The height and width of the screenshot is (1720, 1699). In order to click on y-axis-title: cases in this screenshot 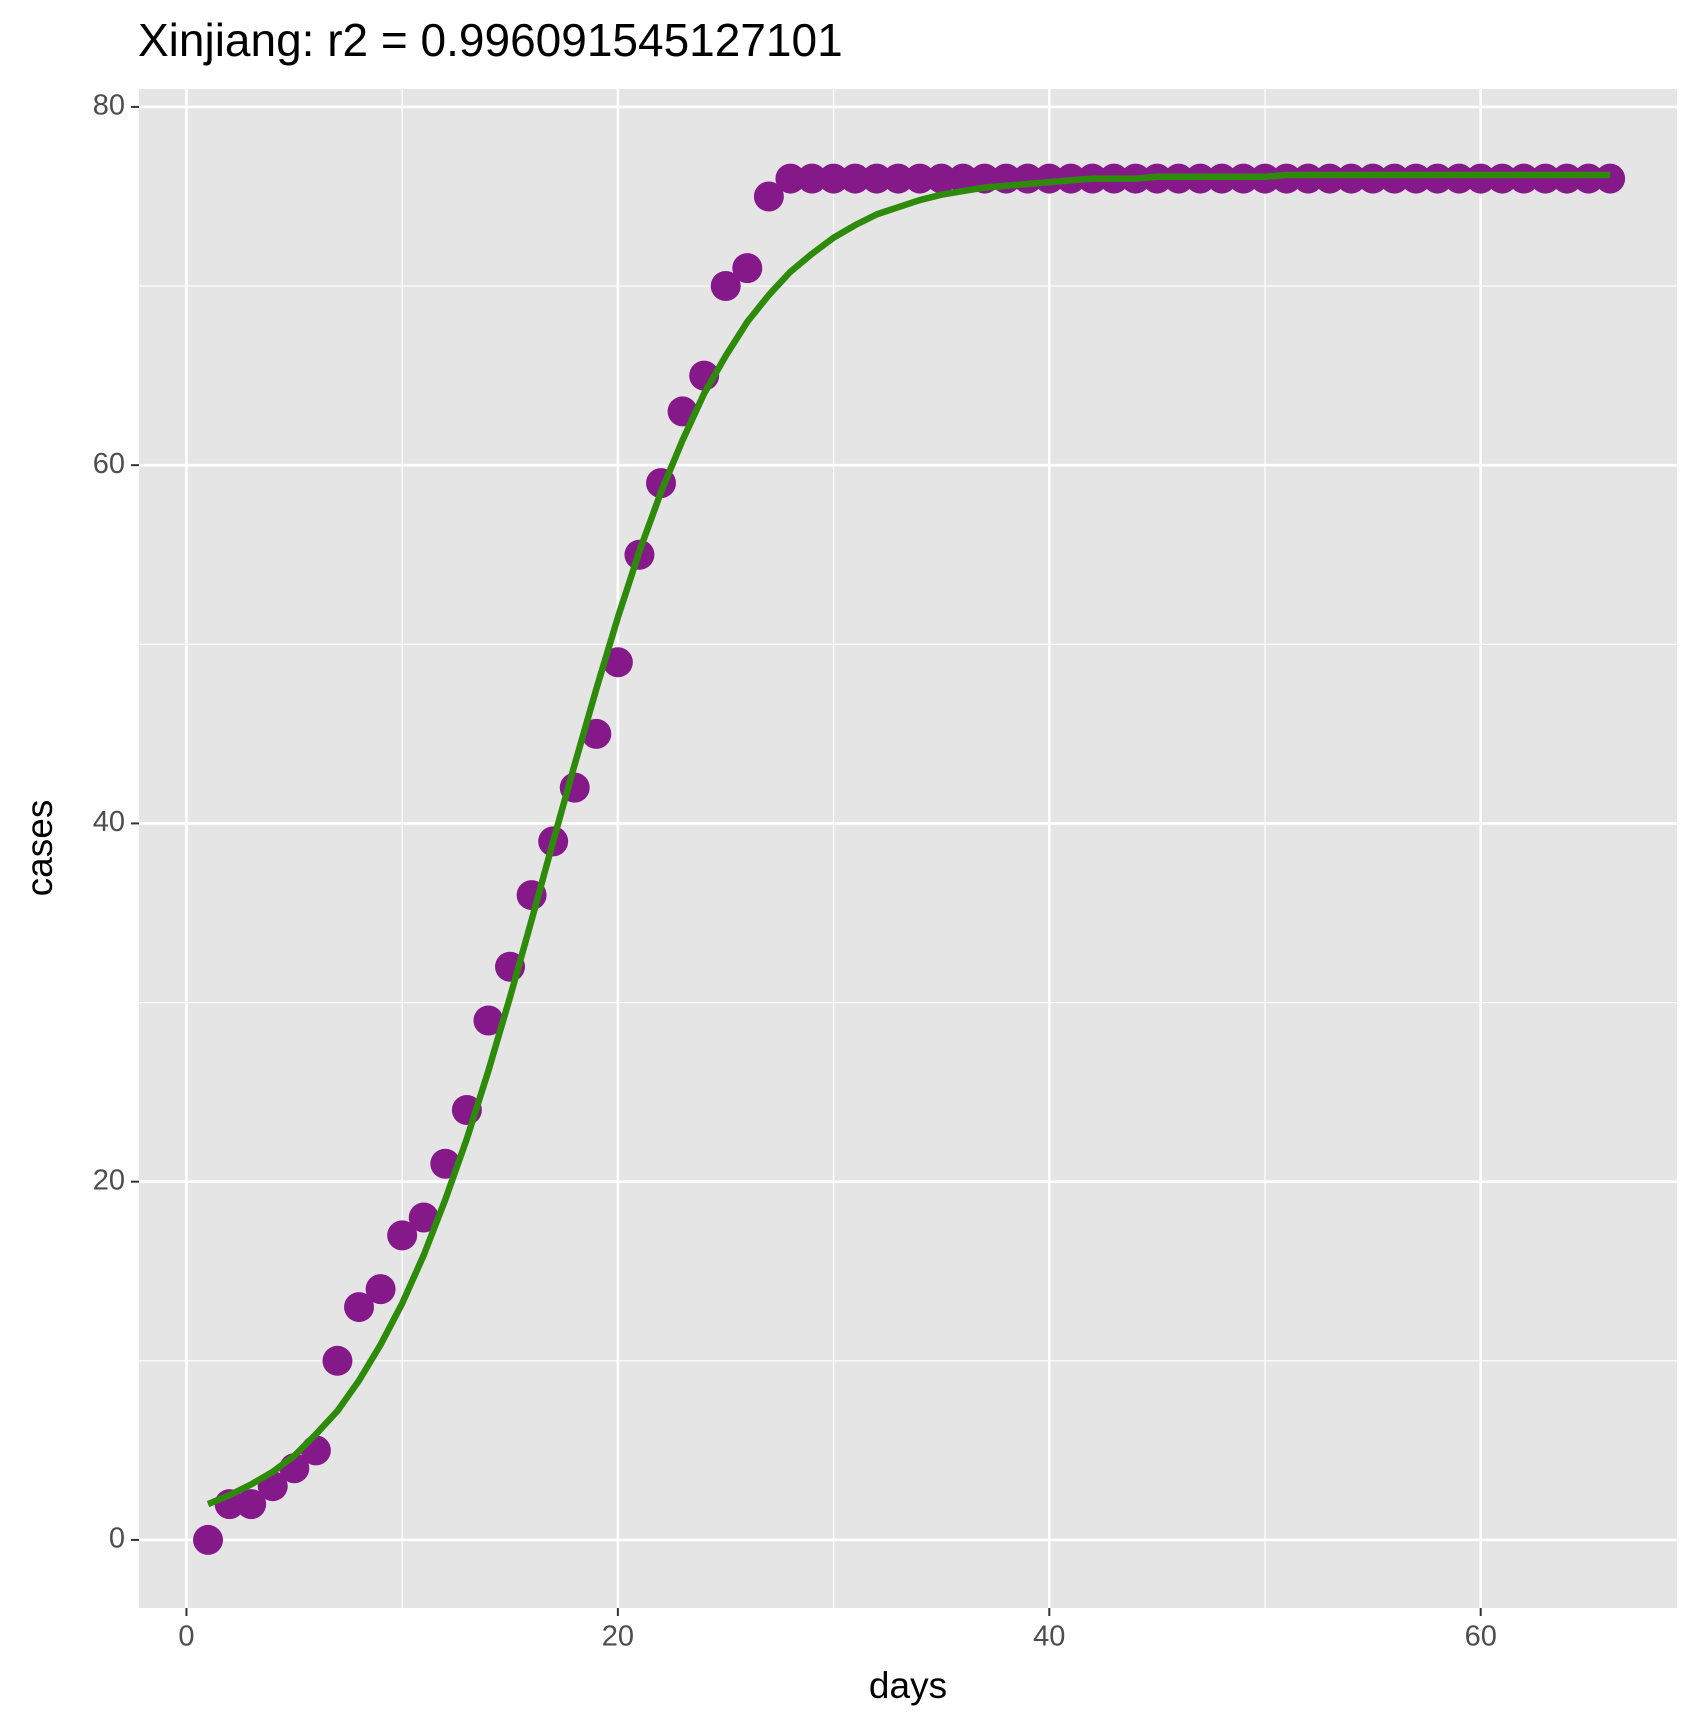, I will do `click(39, 848)`.